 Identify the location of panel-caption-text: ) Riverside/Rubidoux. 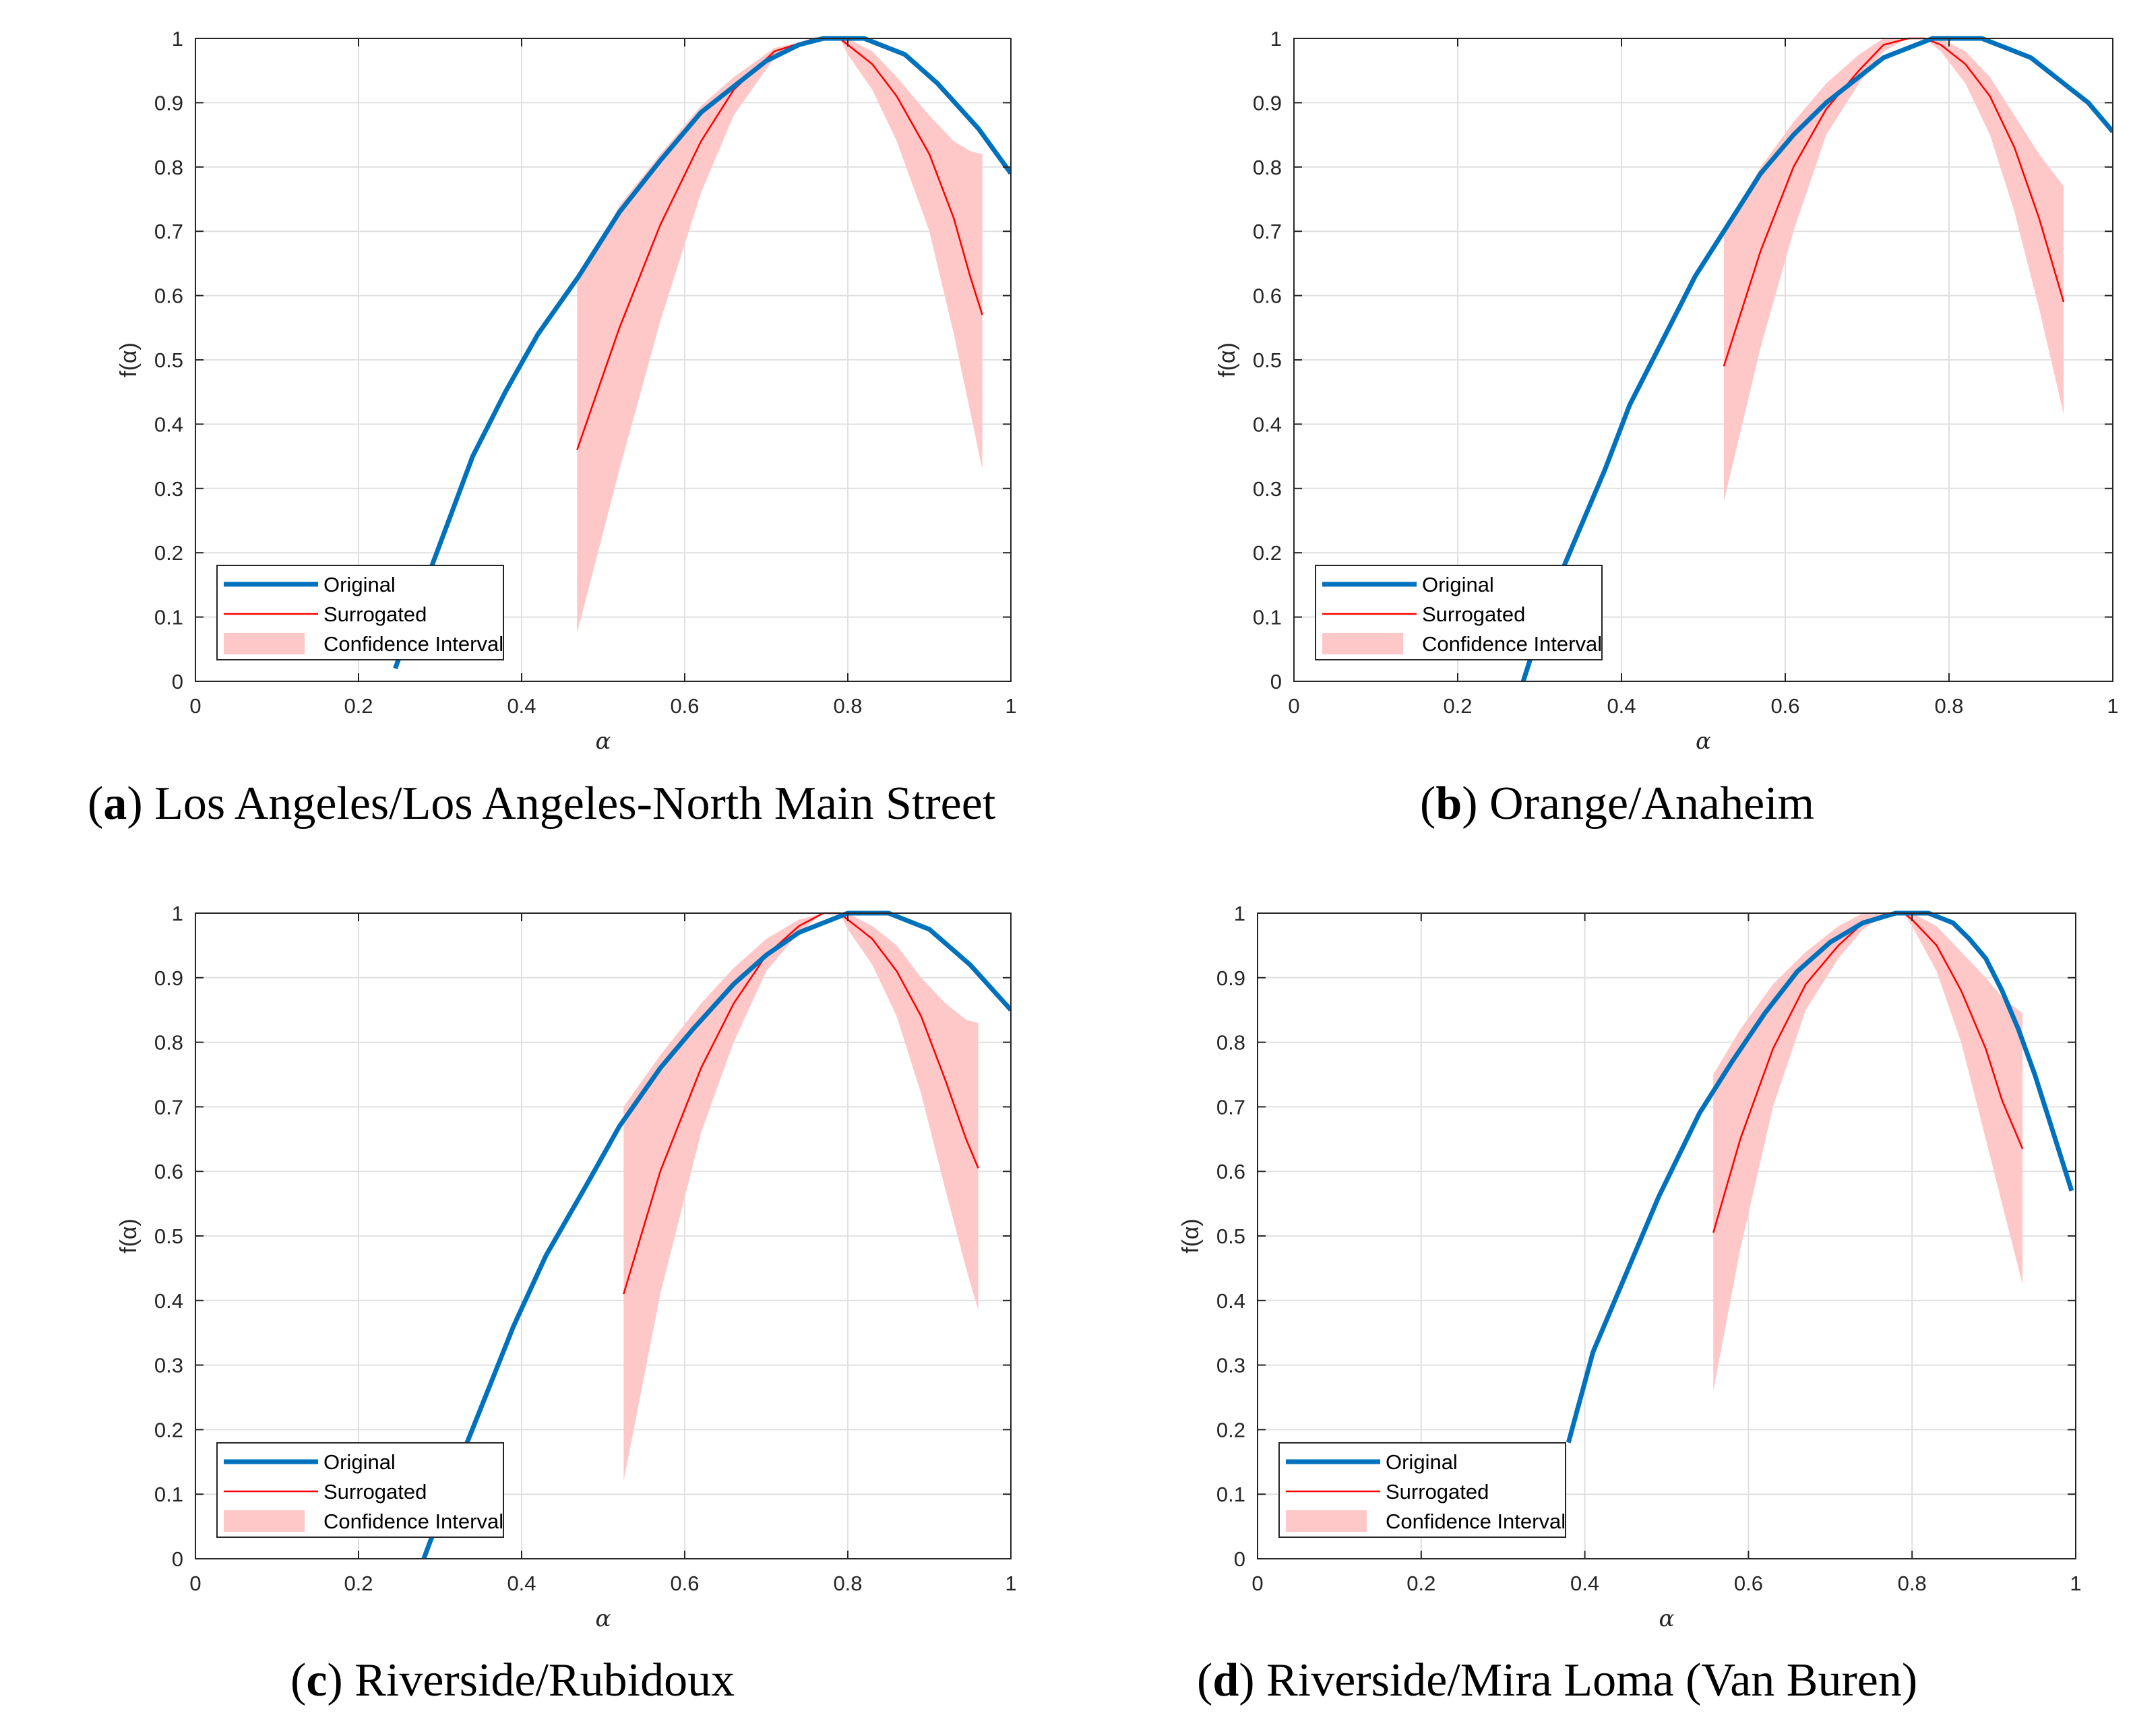
(531, 1680).